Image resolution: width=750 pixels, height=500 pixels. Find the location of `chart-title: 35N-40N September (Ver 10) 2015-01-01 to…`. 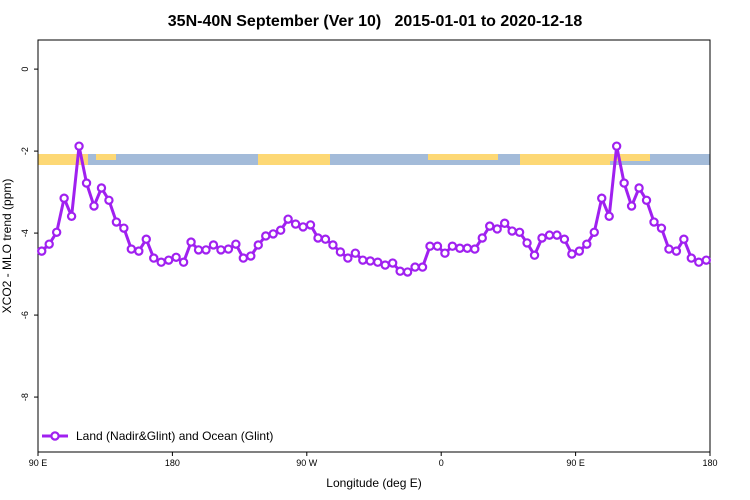

chart-title: 35N-40N September (Ver 10) 2015-01-01 to… is located at coordinates (375, 21).